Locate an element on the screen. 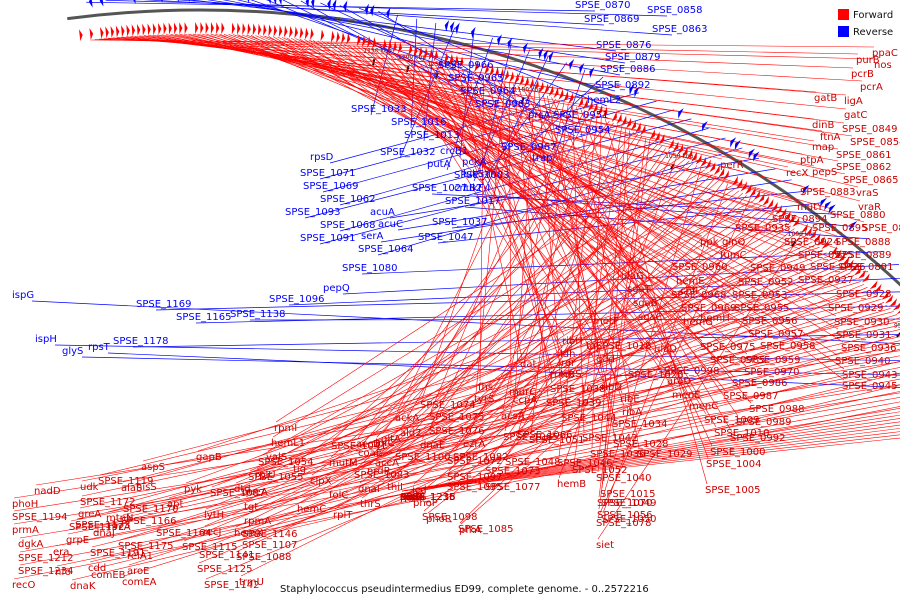 This screenshot has height=600, width=900. reverse-gene-label: SPSE_1027 is located at coordinates (440, 188).